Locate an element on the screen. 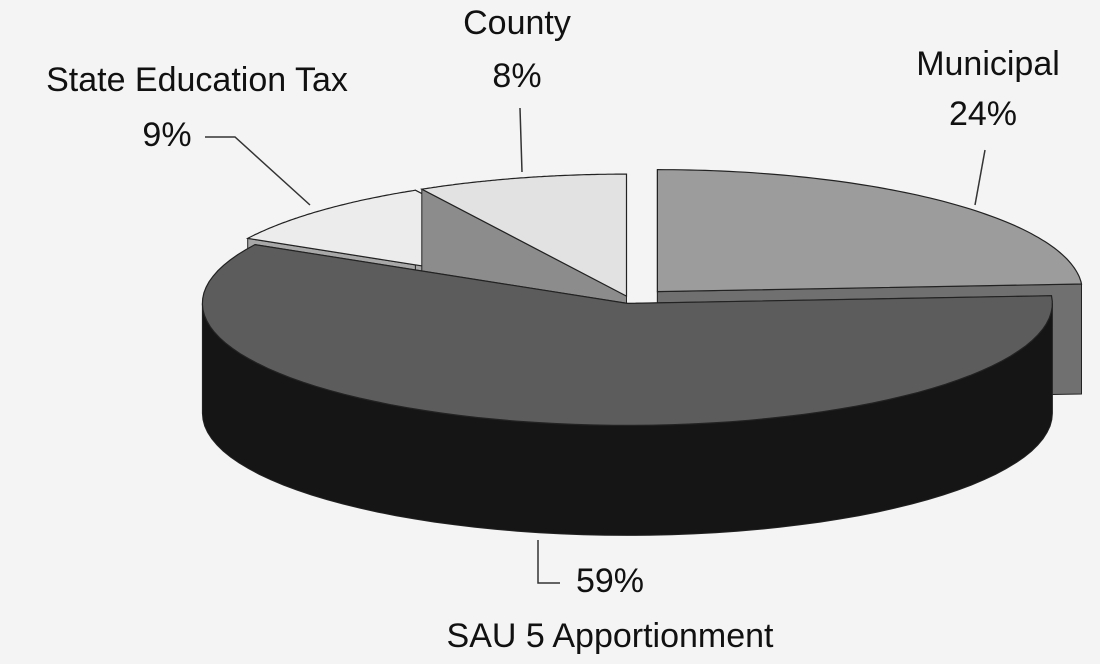 The height and width of the screenshot is (664, 1100). value-label: 9% is located at coordinates (166, 135).